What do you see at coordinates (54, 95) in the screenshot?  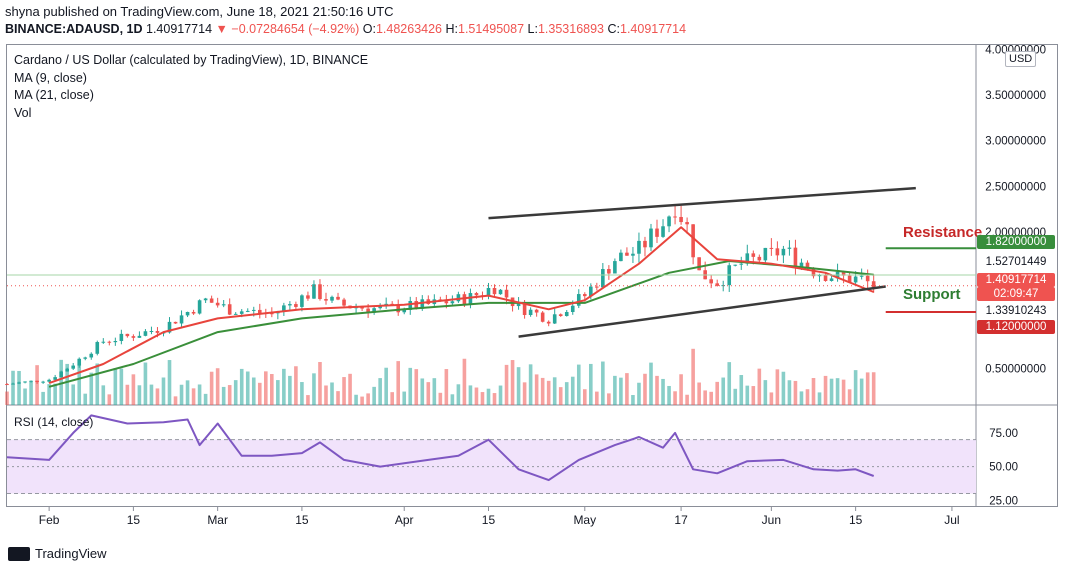 I see `legend-ma21: MA (21, close)` at bounding box center [54, 95].